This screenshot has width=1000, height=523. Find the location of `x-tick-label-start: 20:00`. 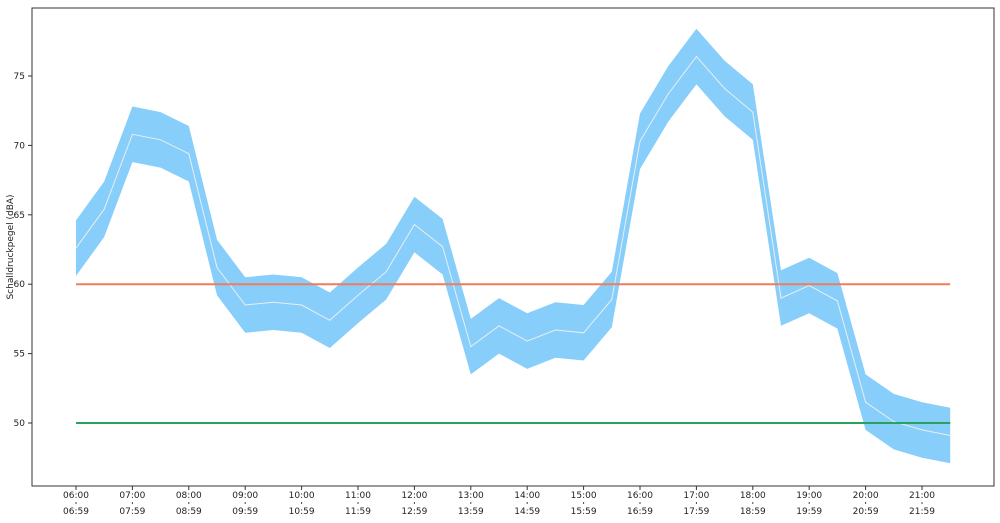

x-tick-label-start: 20:00 is located at coordinates (866, 496).